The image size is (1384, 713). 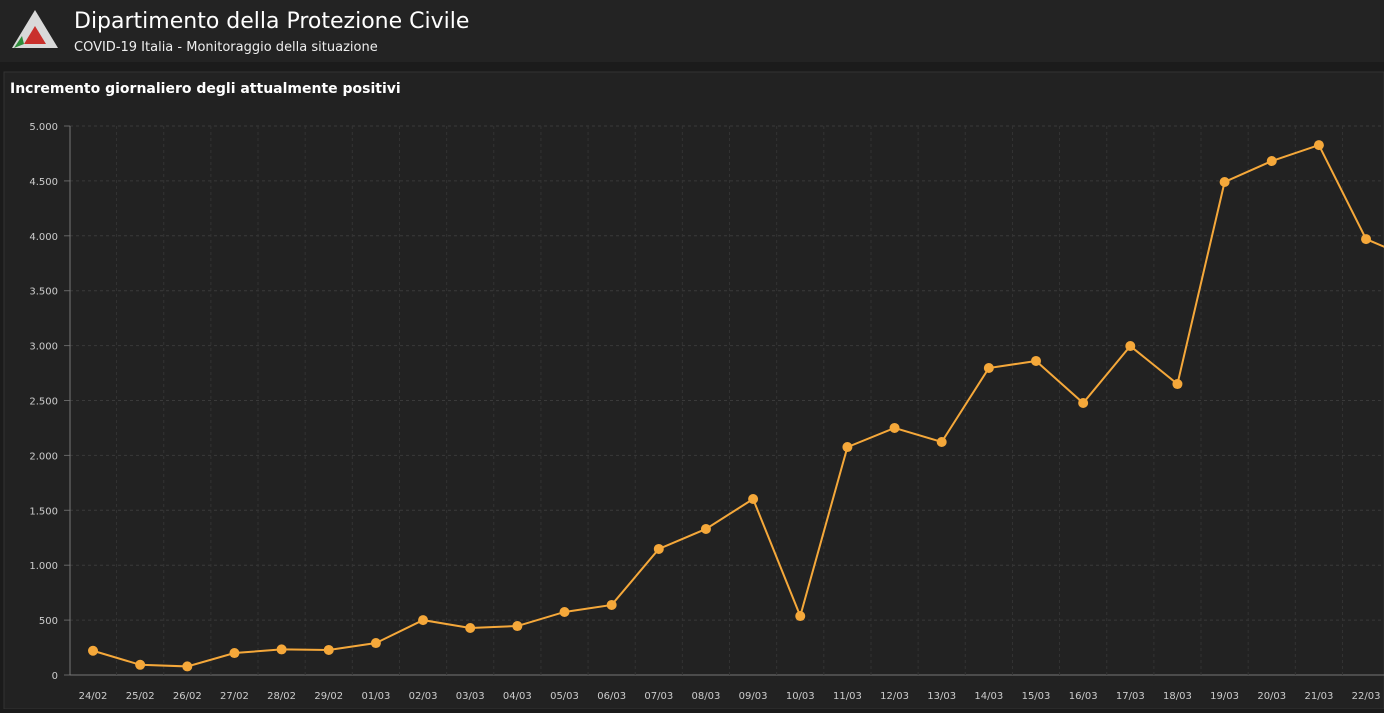 I want to click on y-tick-label: 3.000, so click(x=43, y=347).